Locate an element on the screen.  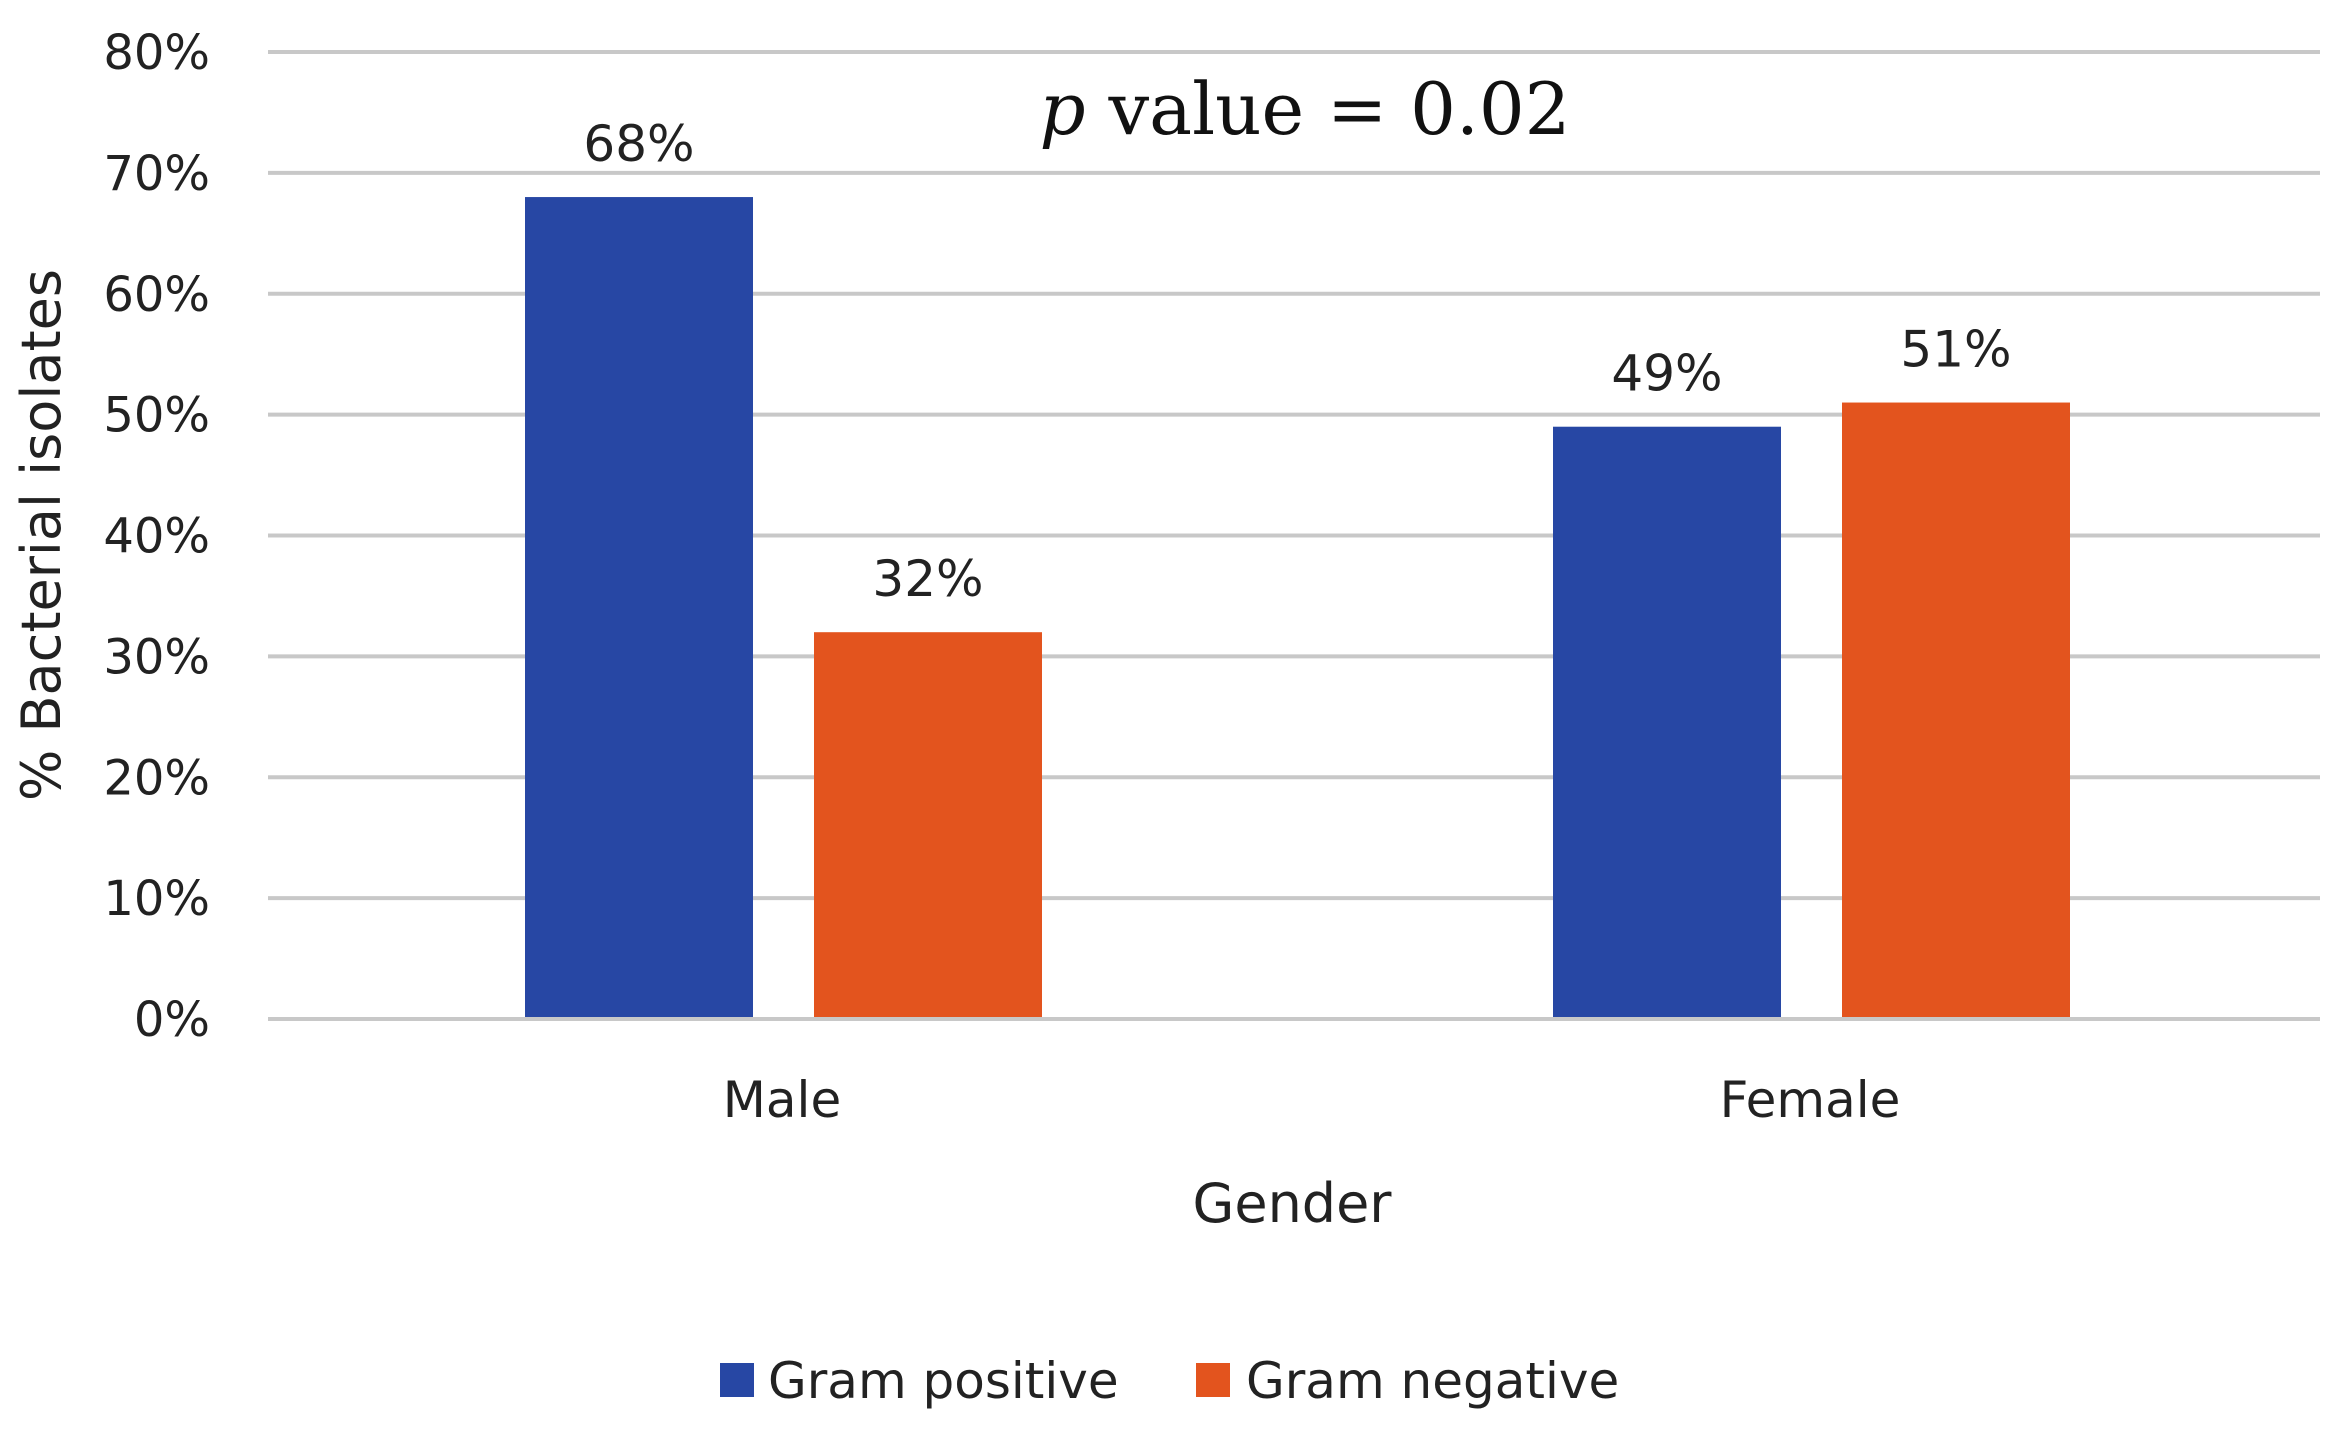
y-axis-title: % Bacterial isolates is located at coordinates (41, 535).